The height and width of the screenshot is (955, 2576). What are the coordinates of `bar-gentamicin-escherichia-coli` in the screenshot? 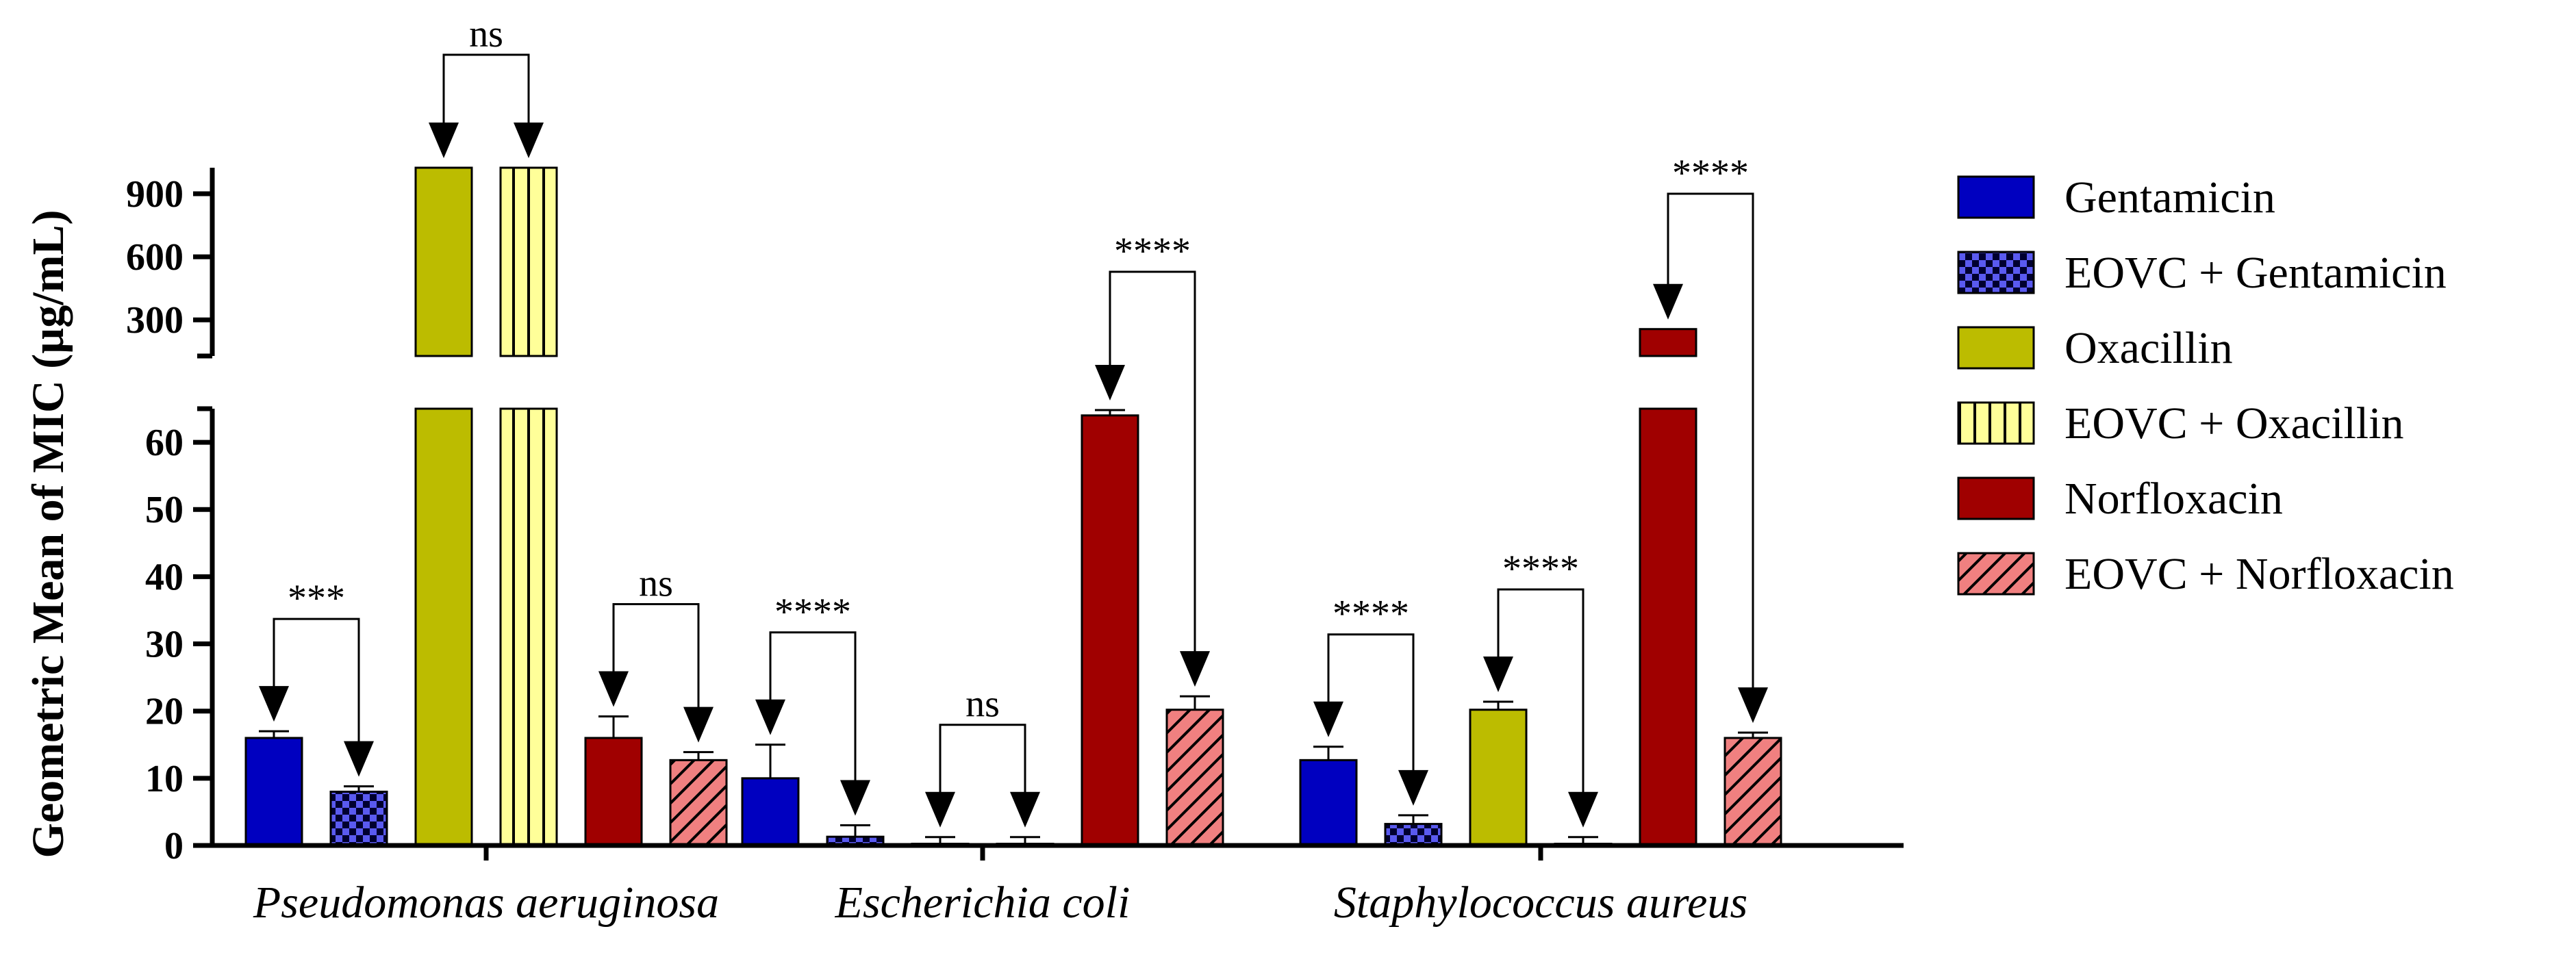 It's located at (770, 812).